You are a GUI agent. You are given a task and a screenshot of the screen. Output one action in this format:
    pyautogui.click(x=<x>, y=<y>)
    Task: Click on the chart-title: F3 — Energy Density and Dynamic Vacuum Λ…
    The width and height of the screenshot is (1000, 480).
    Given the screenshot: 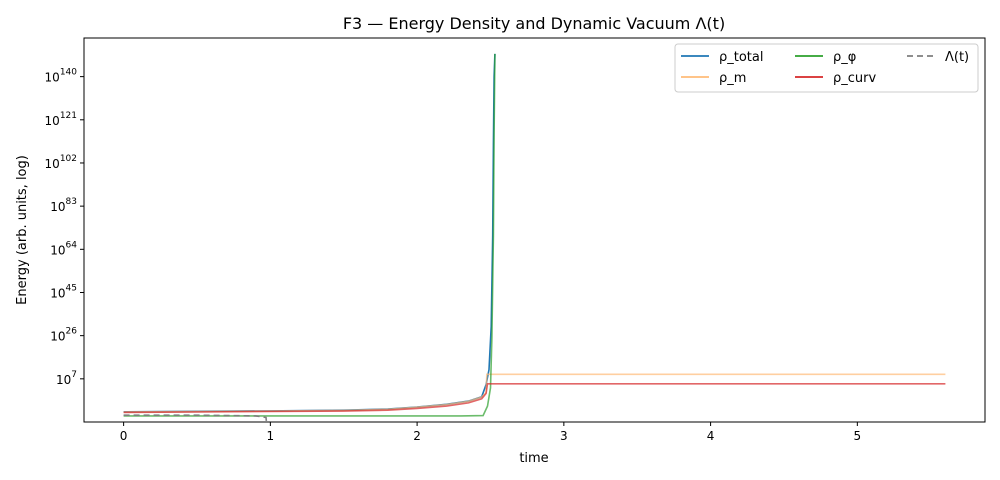 What is the action you would take?
    pyautogui.click(x=534, y=23)
    